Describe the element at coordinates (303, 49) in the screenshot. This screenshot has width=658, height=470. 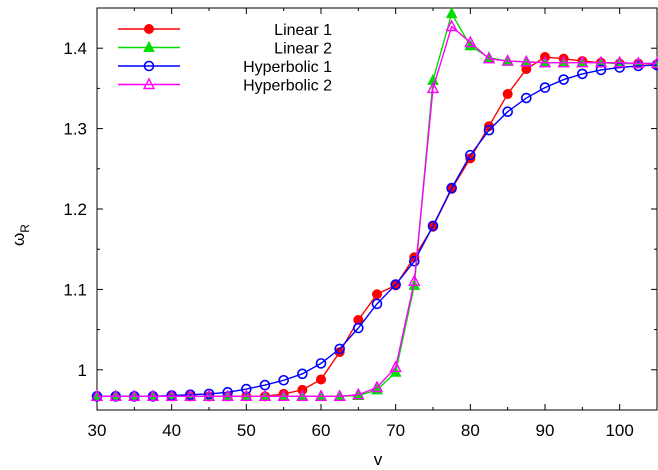
I see `legend-label: Linear 2` at that location.